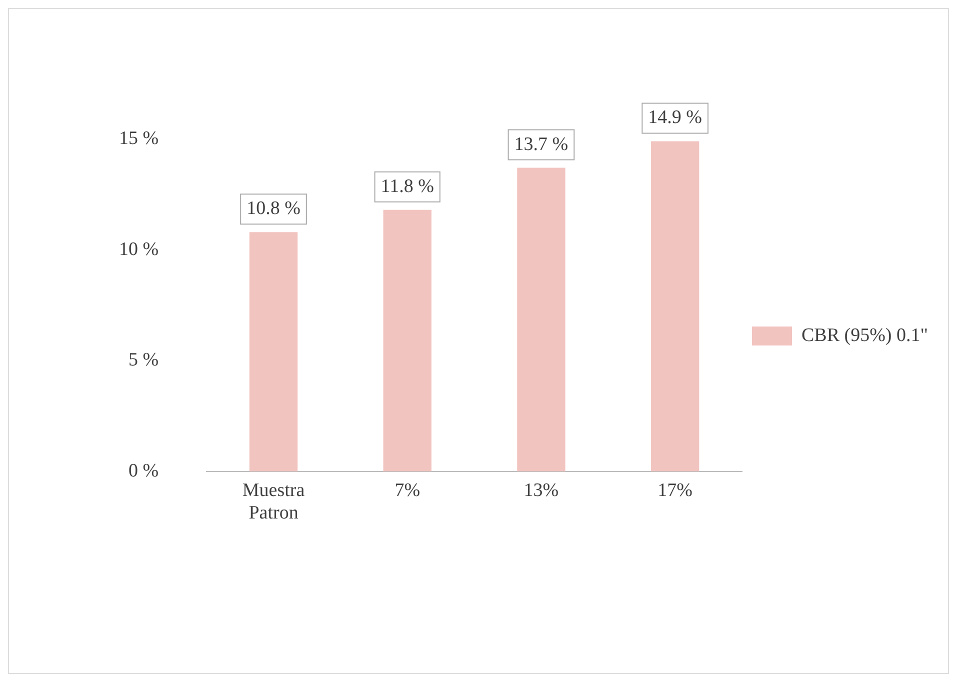 This screenshot has height=682, width=957. Describe the element at coordinates (139, 138) in the screenshot. I see `y-tick-label: 15 %` at that location.